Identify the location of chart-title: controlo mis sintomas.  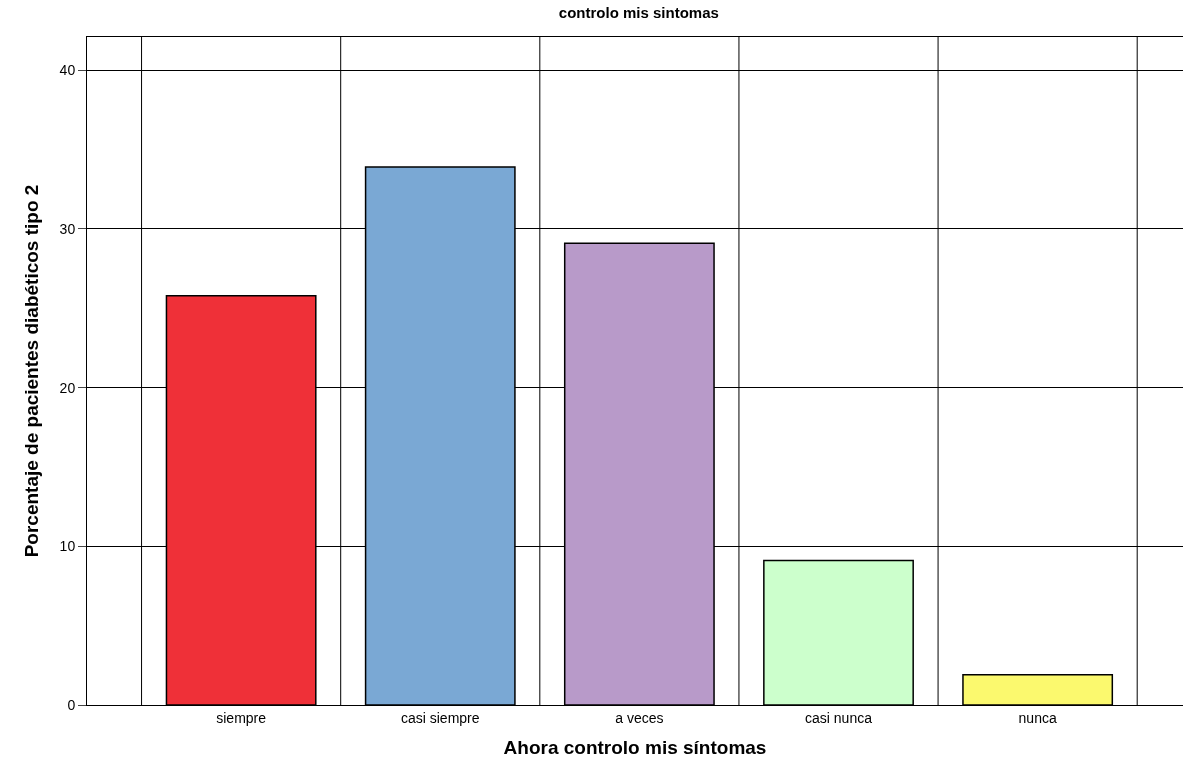
(638, 13).